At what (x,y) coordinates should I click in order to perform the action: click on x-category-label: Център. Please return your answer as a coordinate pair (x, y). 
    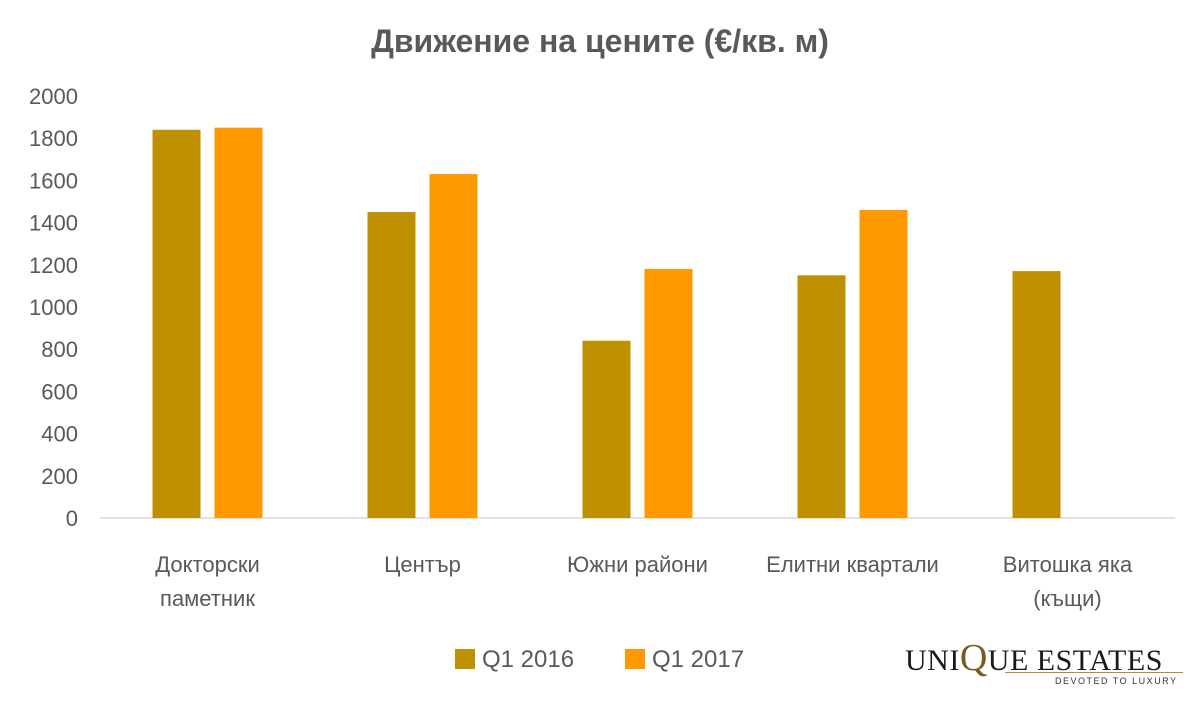
    Looking at the image, I should click on (422, 564).